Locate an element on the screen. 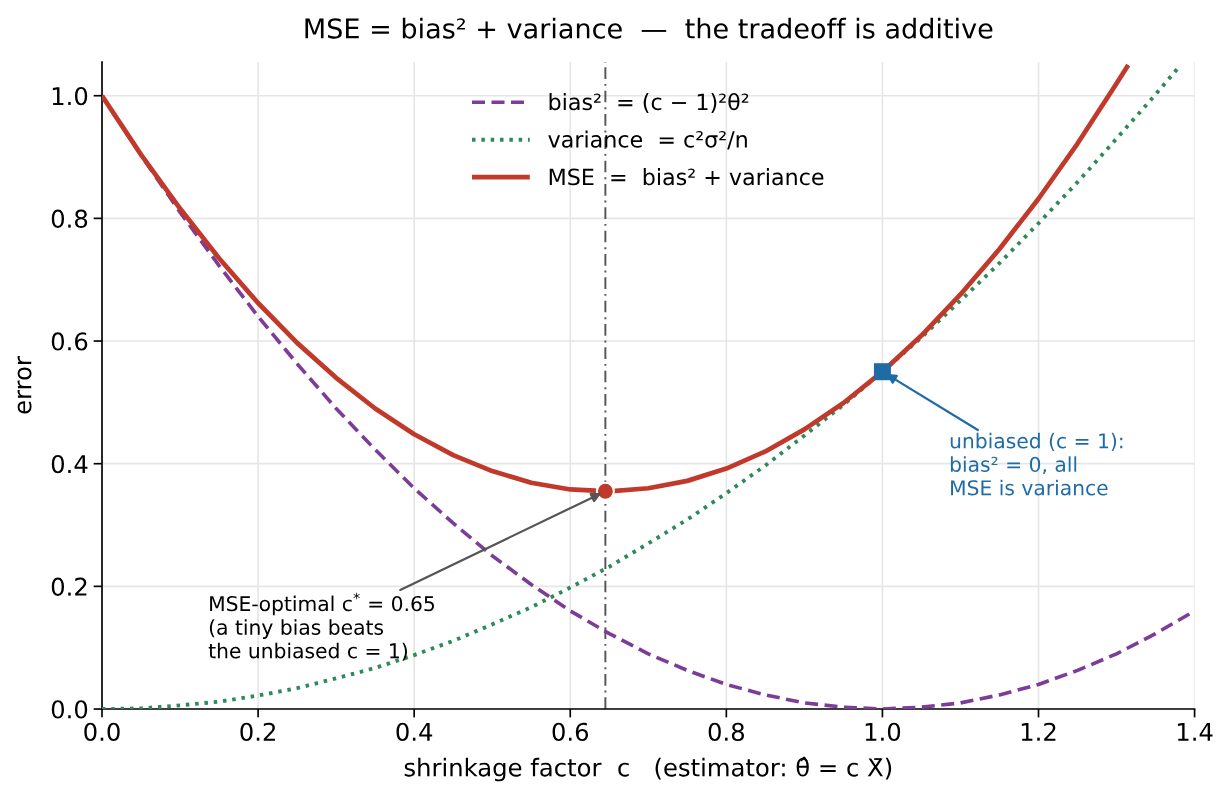 The width and height of the screenshot is (1229, 807). x-tick-label: 1.0 is located at coordinates (883, 732).